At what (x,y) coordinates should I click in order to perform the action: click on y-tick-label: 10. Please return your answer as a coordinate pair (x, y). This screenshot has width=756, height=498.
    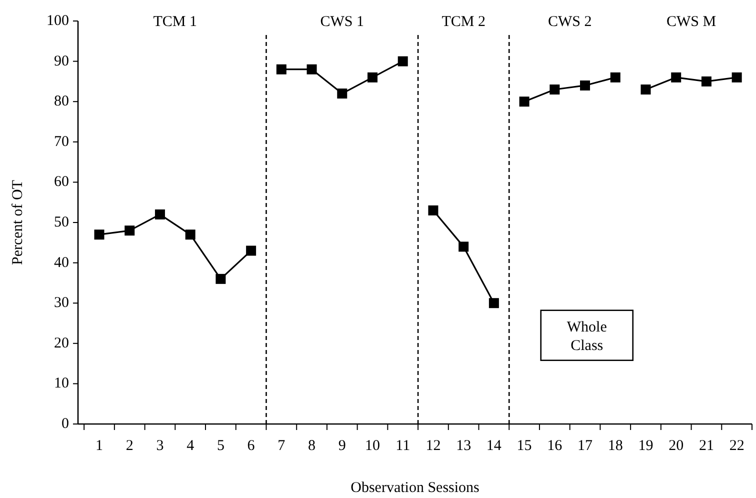
    Looking at the image, I should click on (61, 384).